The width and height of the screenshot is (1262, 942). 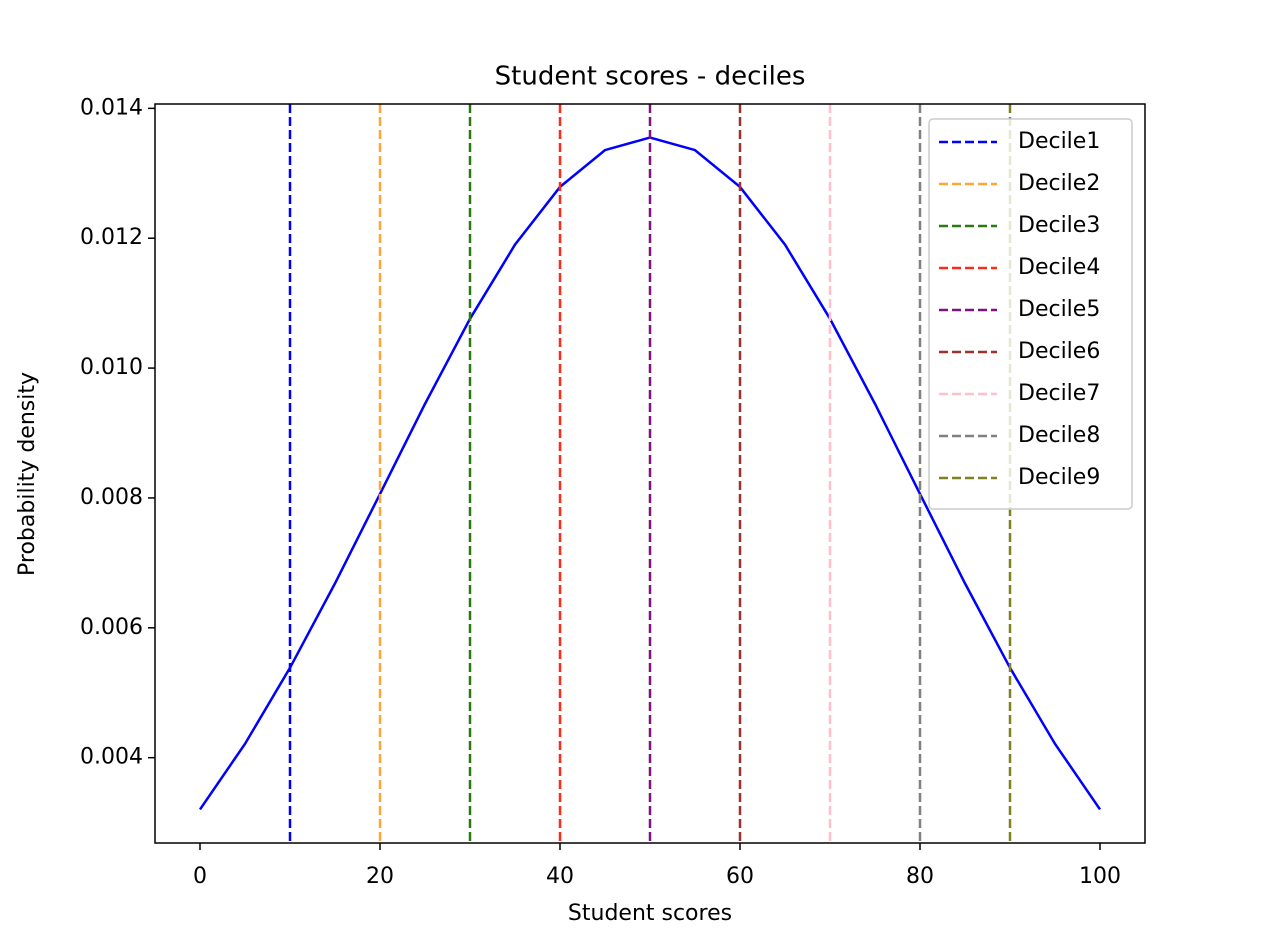 I want to click on x-tick-label: 0, so click(x=200, y=876).